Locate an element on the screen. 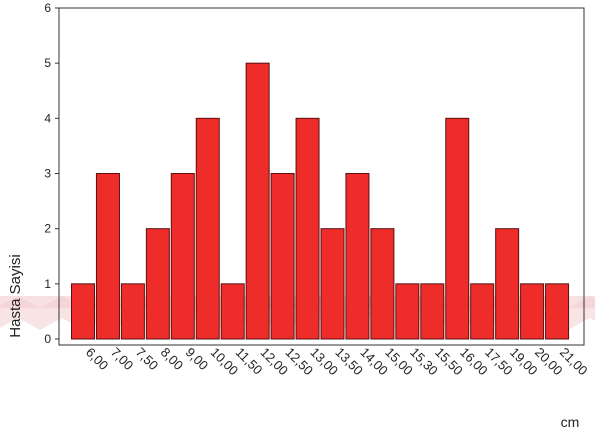 This screenshot has width=595, height=435. y-tick-label: 3 is located at coordinates (47, 174).